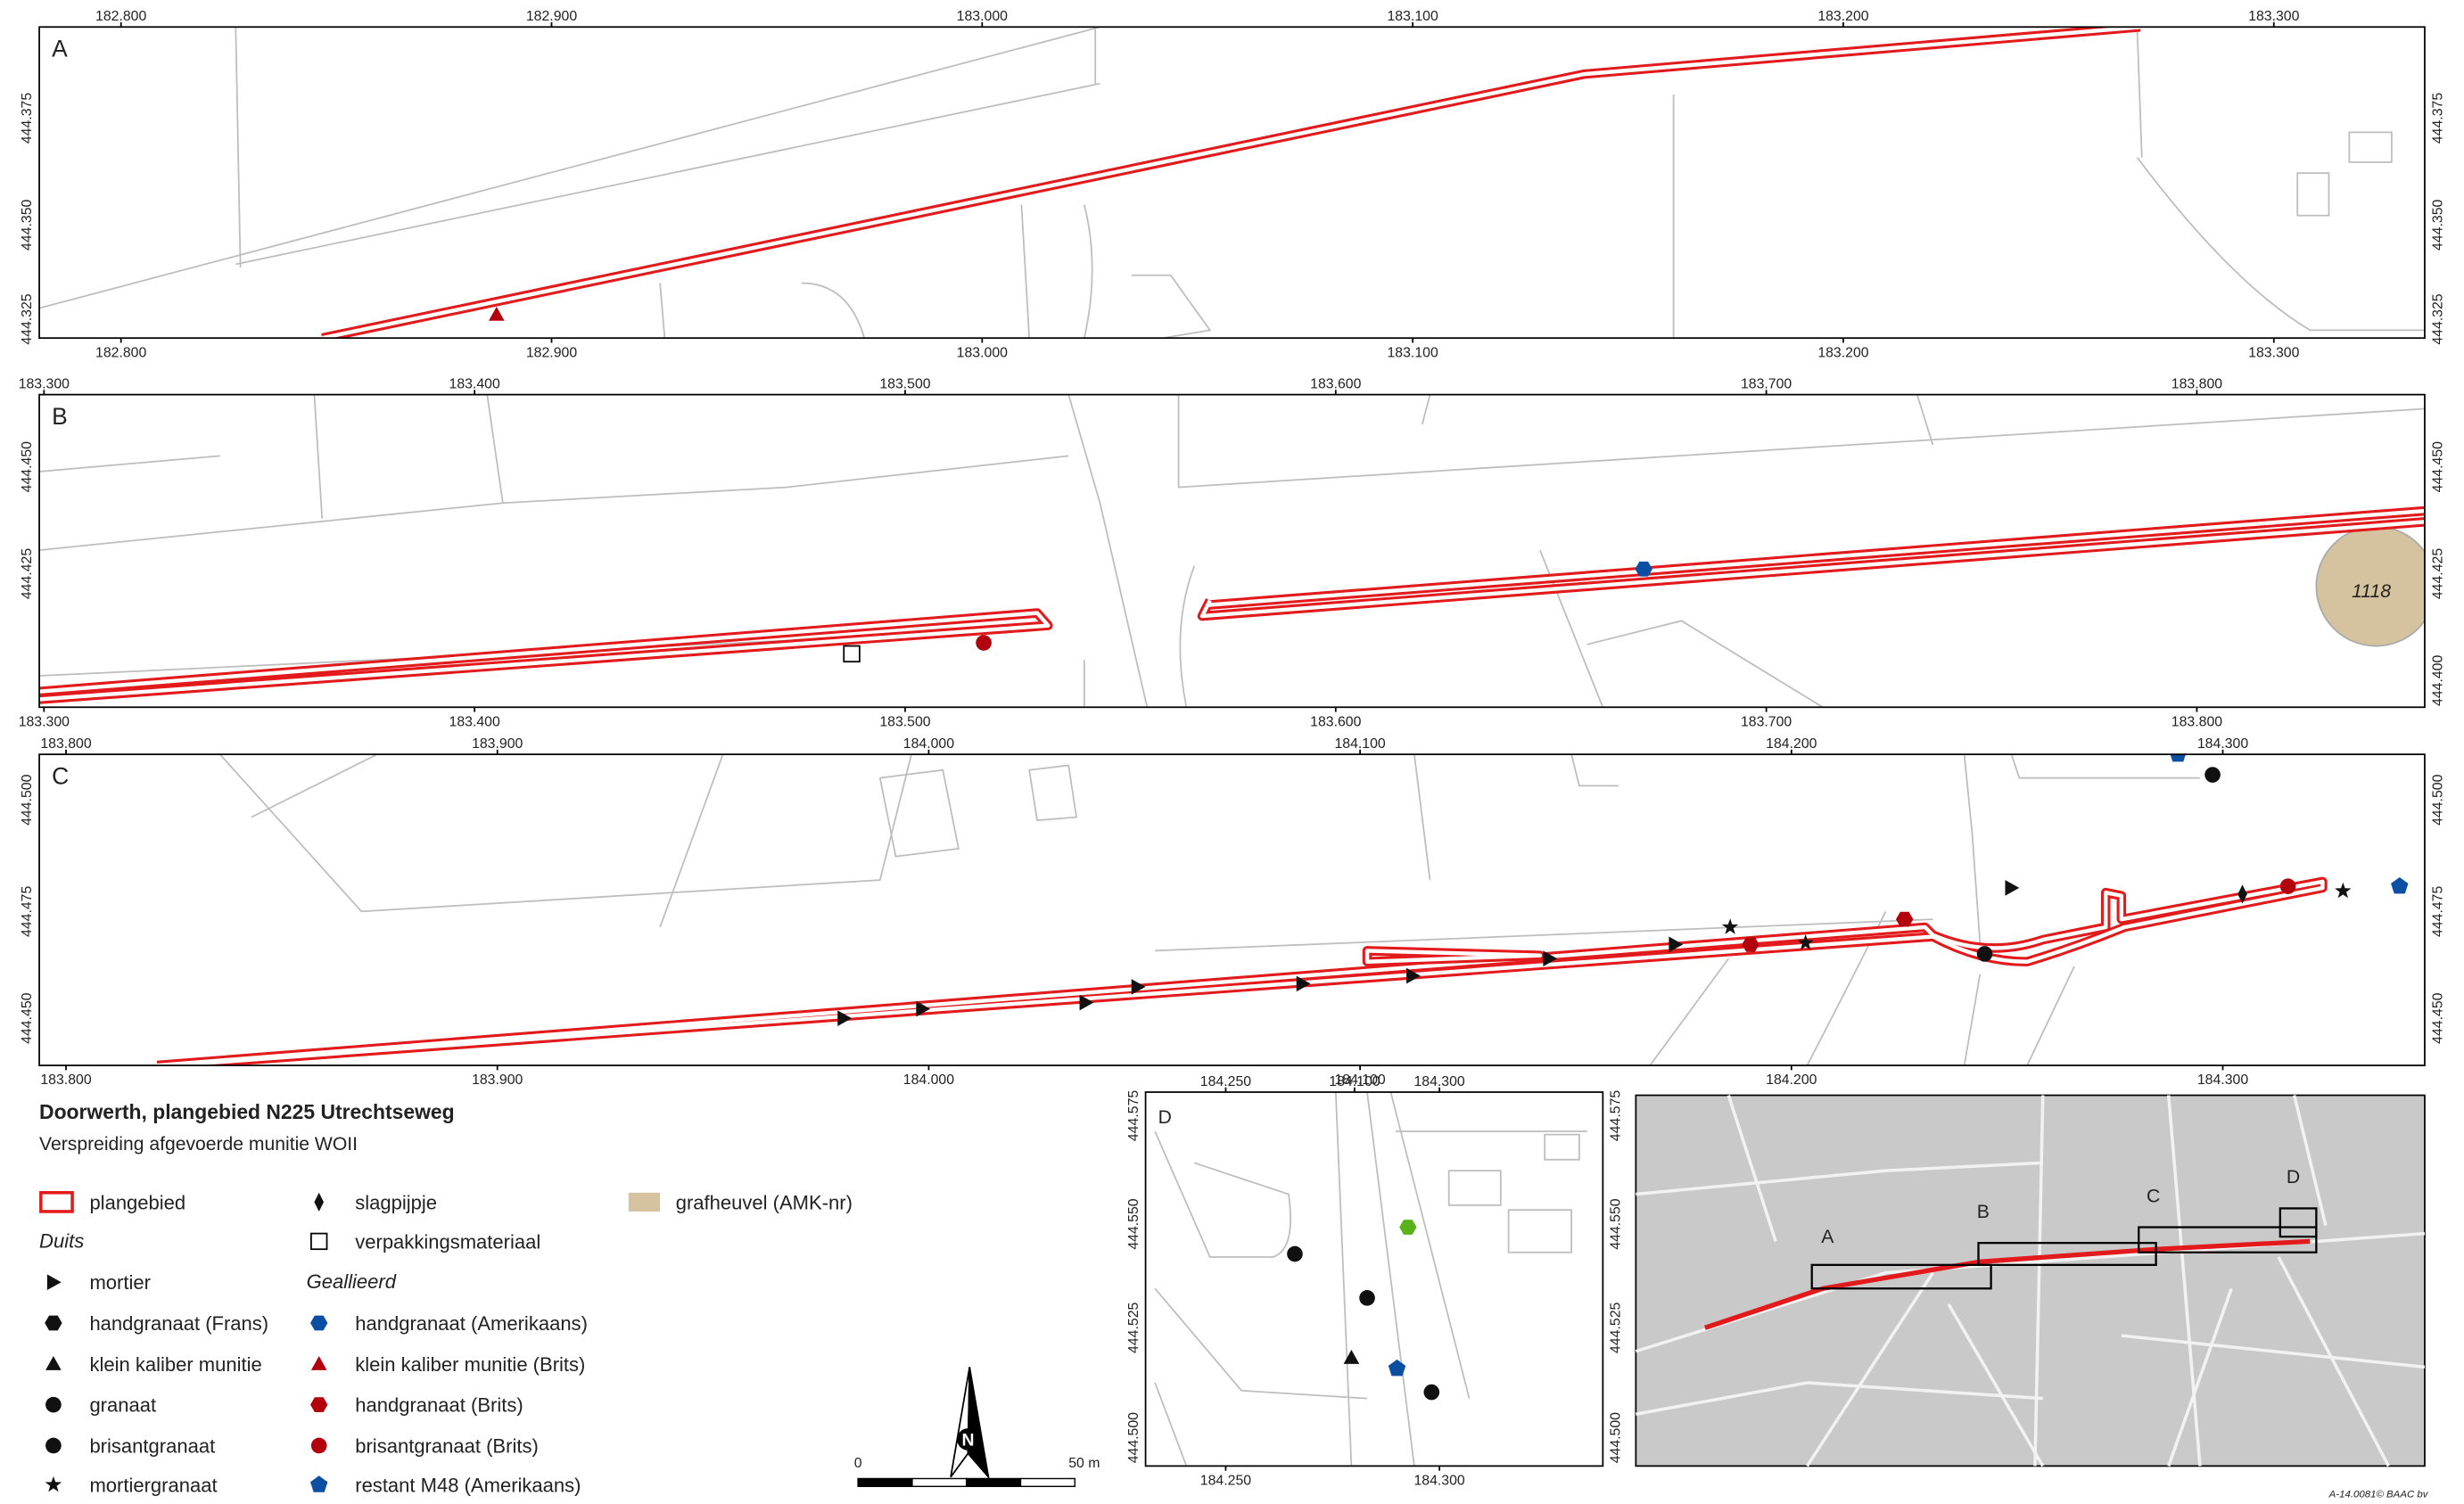 Image resolution: width=2464 pixels, height=1504 pixels. What do you see at coordinates (2222, 1081) in the screenshot?
I see `bottom-tick-label: 184.300` at bounding box center [2222, 1081].